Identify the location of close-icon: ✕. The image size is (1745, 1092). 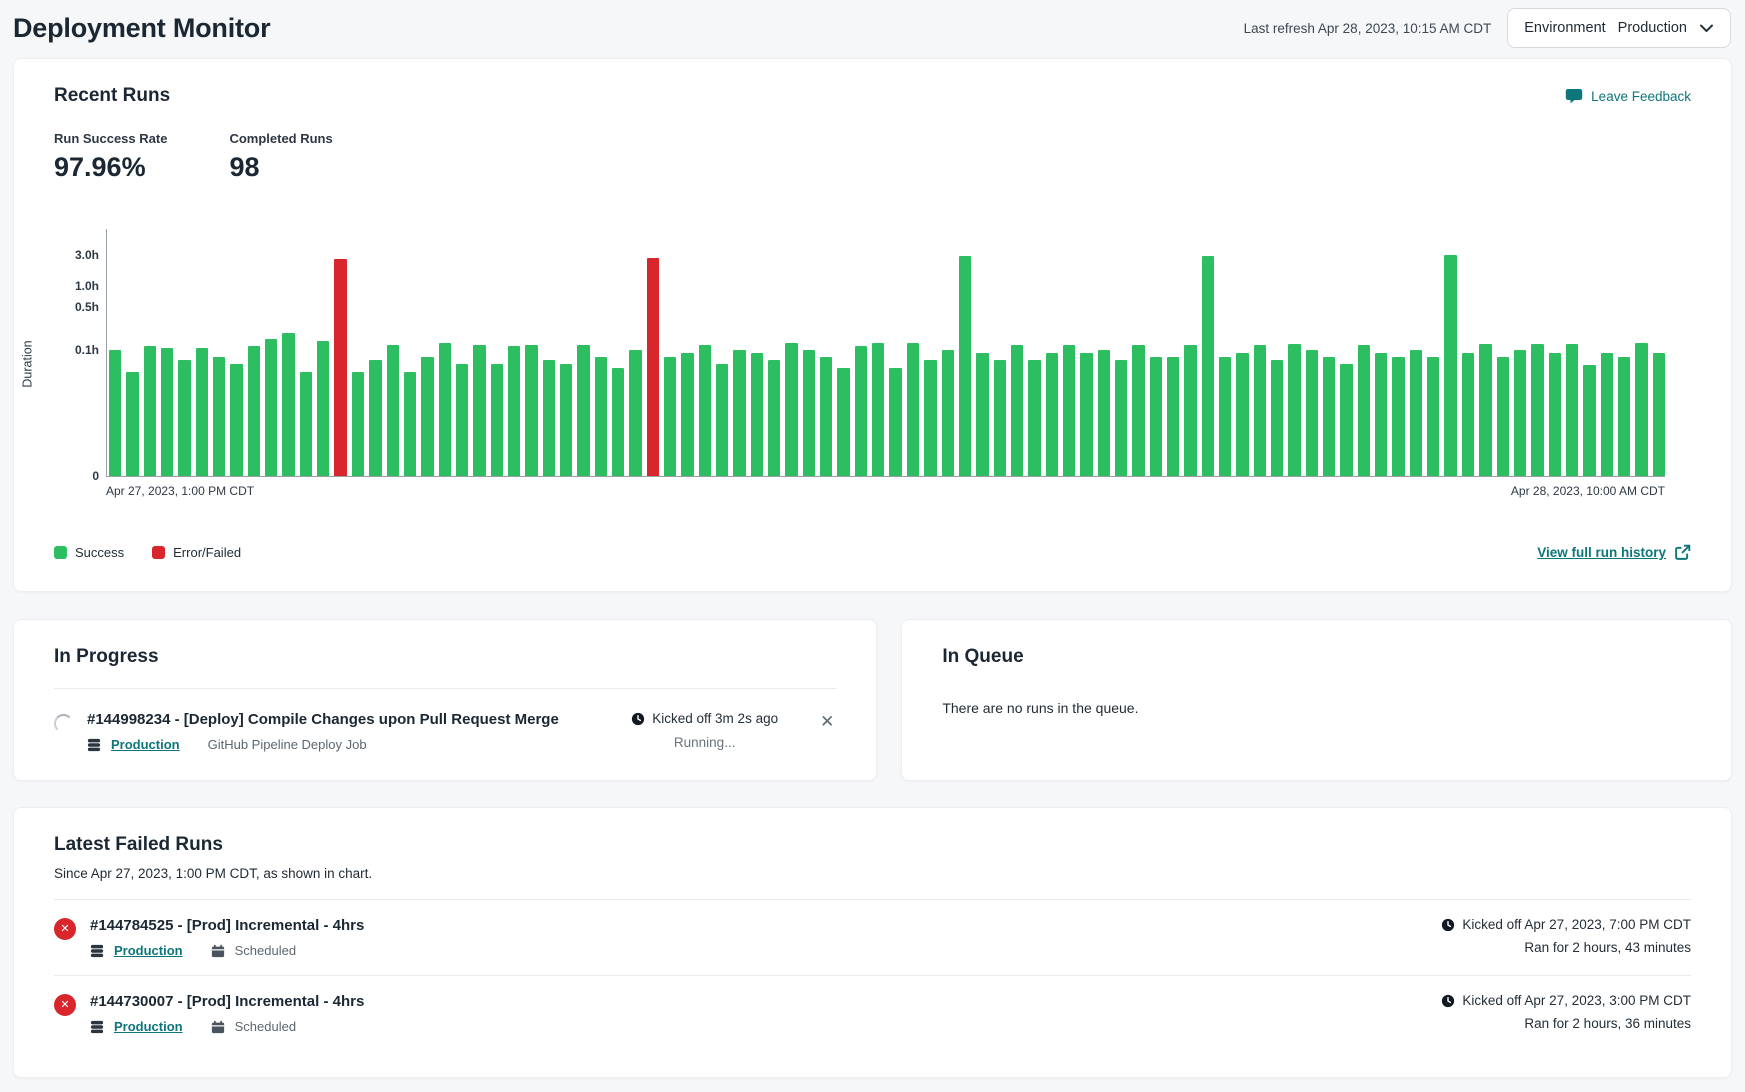
(827, 721).